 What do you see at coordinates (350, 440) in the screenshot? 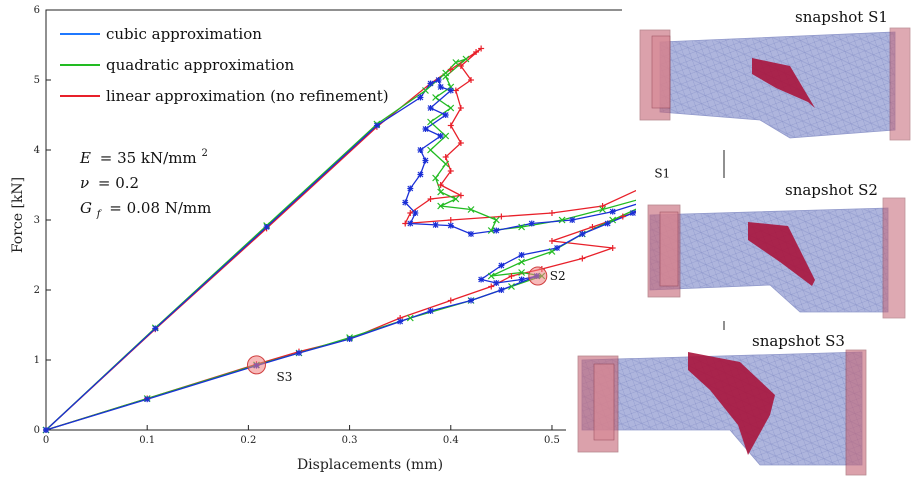
I see `x-tick-label: 0.3` at bounding box center [350, 440].